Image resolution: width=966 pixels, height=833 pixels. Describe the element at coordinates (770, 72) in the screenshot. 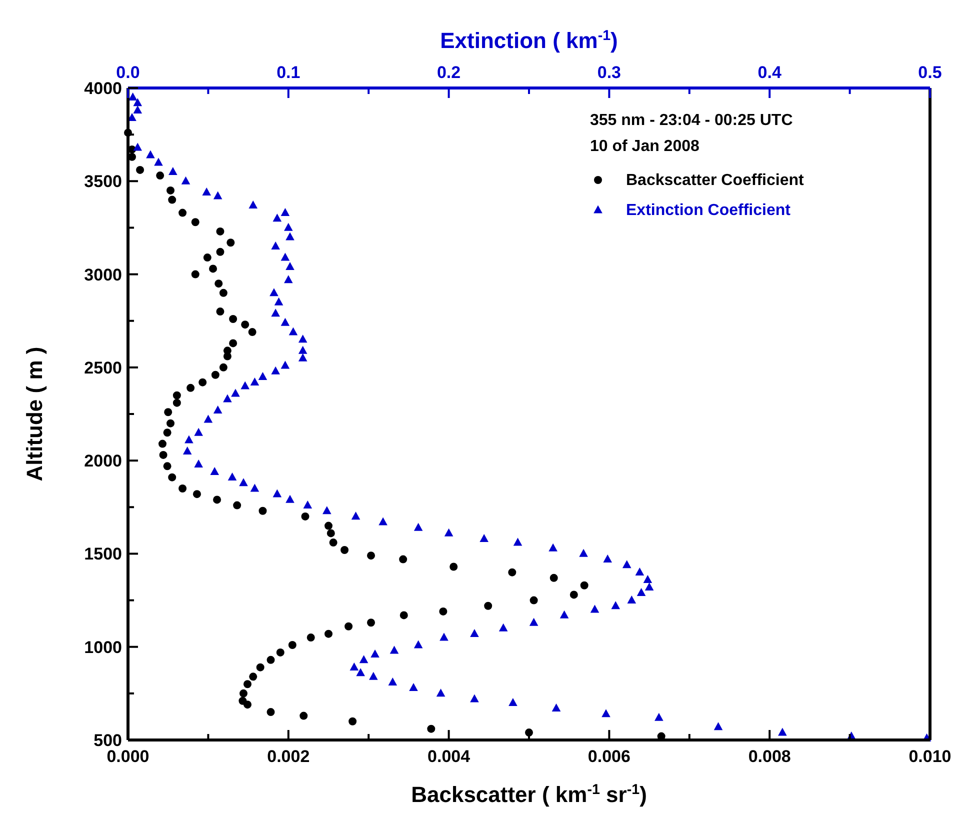

I see `x2-tick-label: 0.4` at that location.